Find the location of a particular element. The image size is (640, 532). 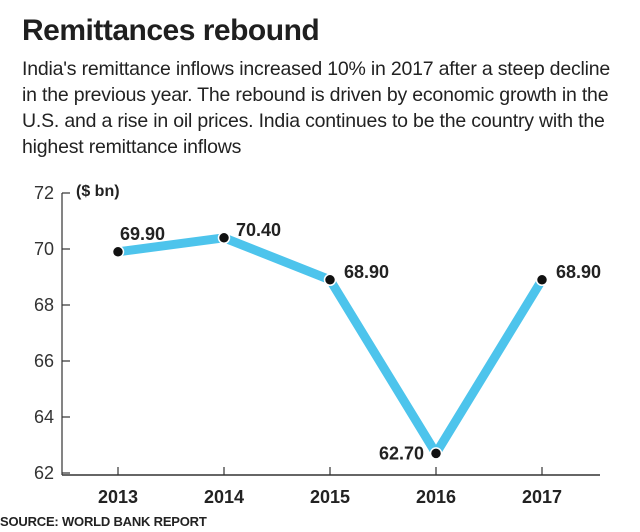

data-label: 70.40 is located at coordinates (258, 230).